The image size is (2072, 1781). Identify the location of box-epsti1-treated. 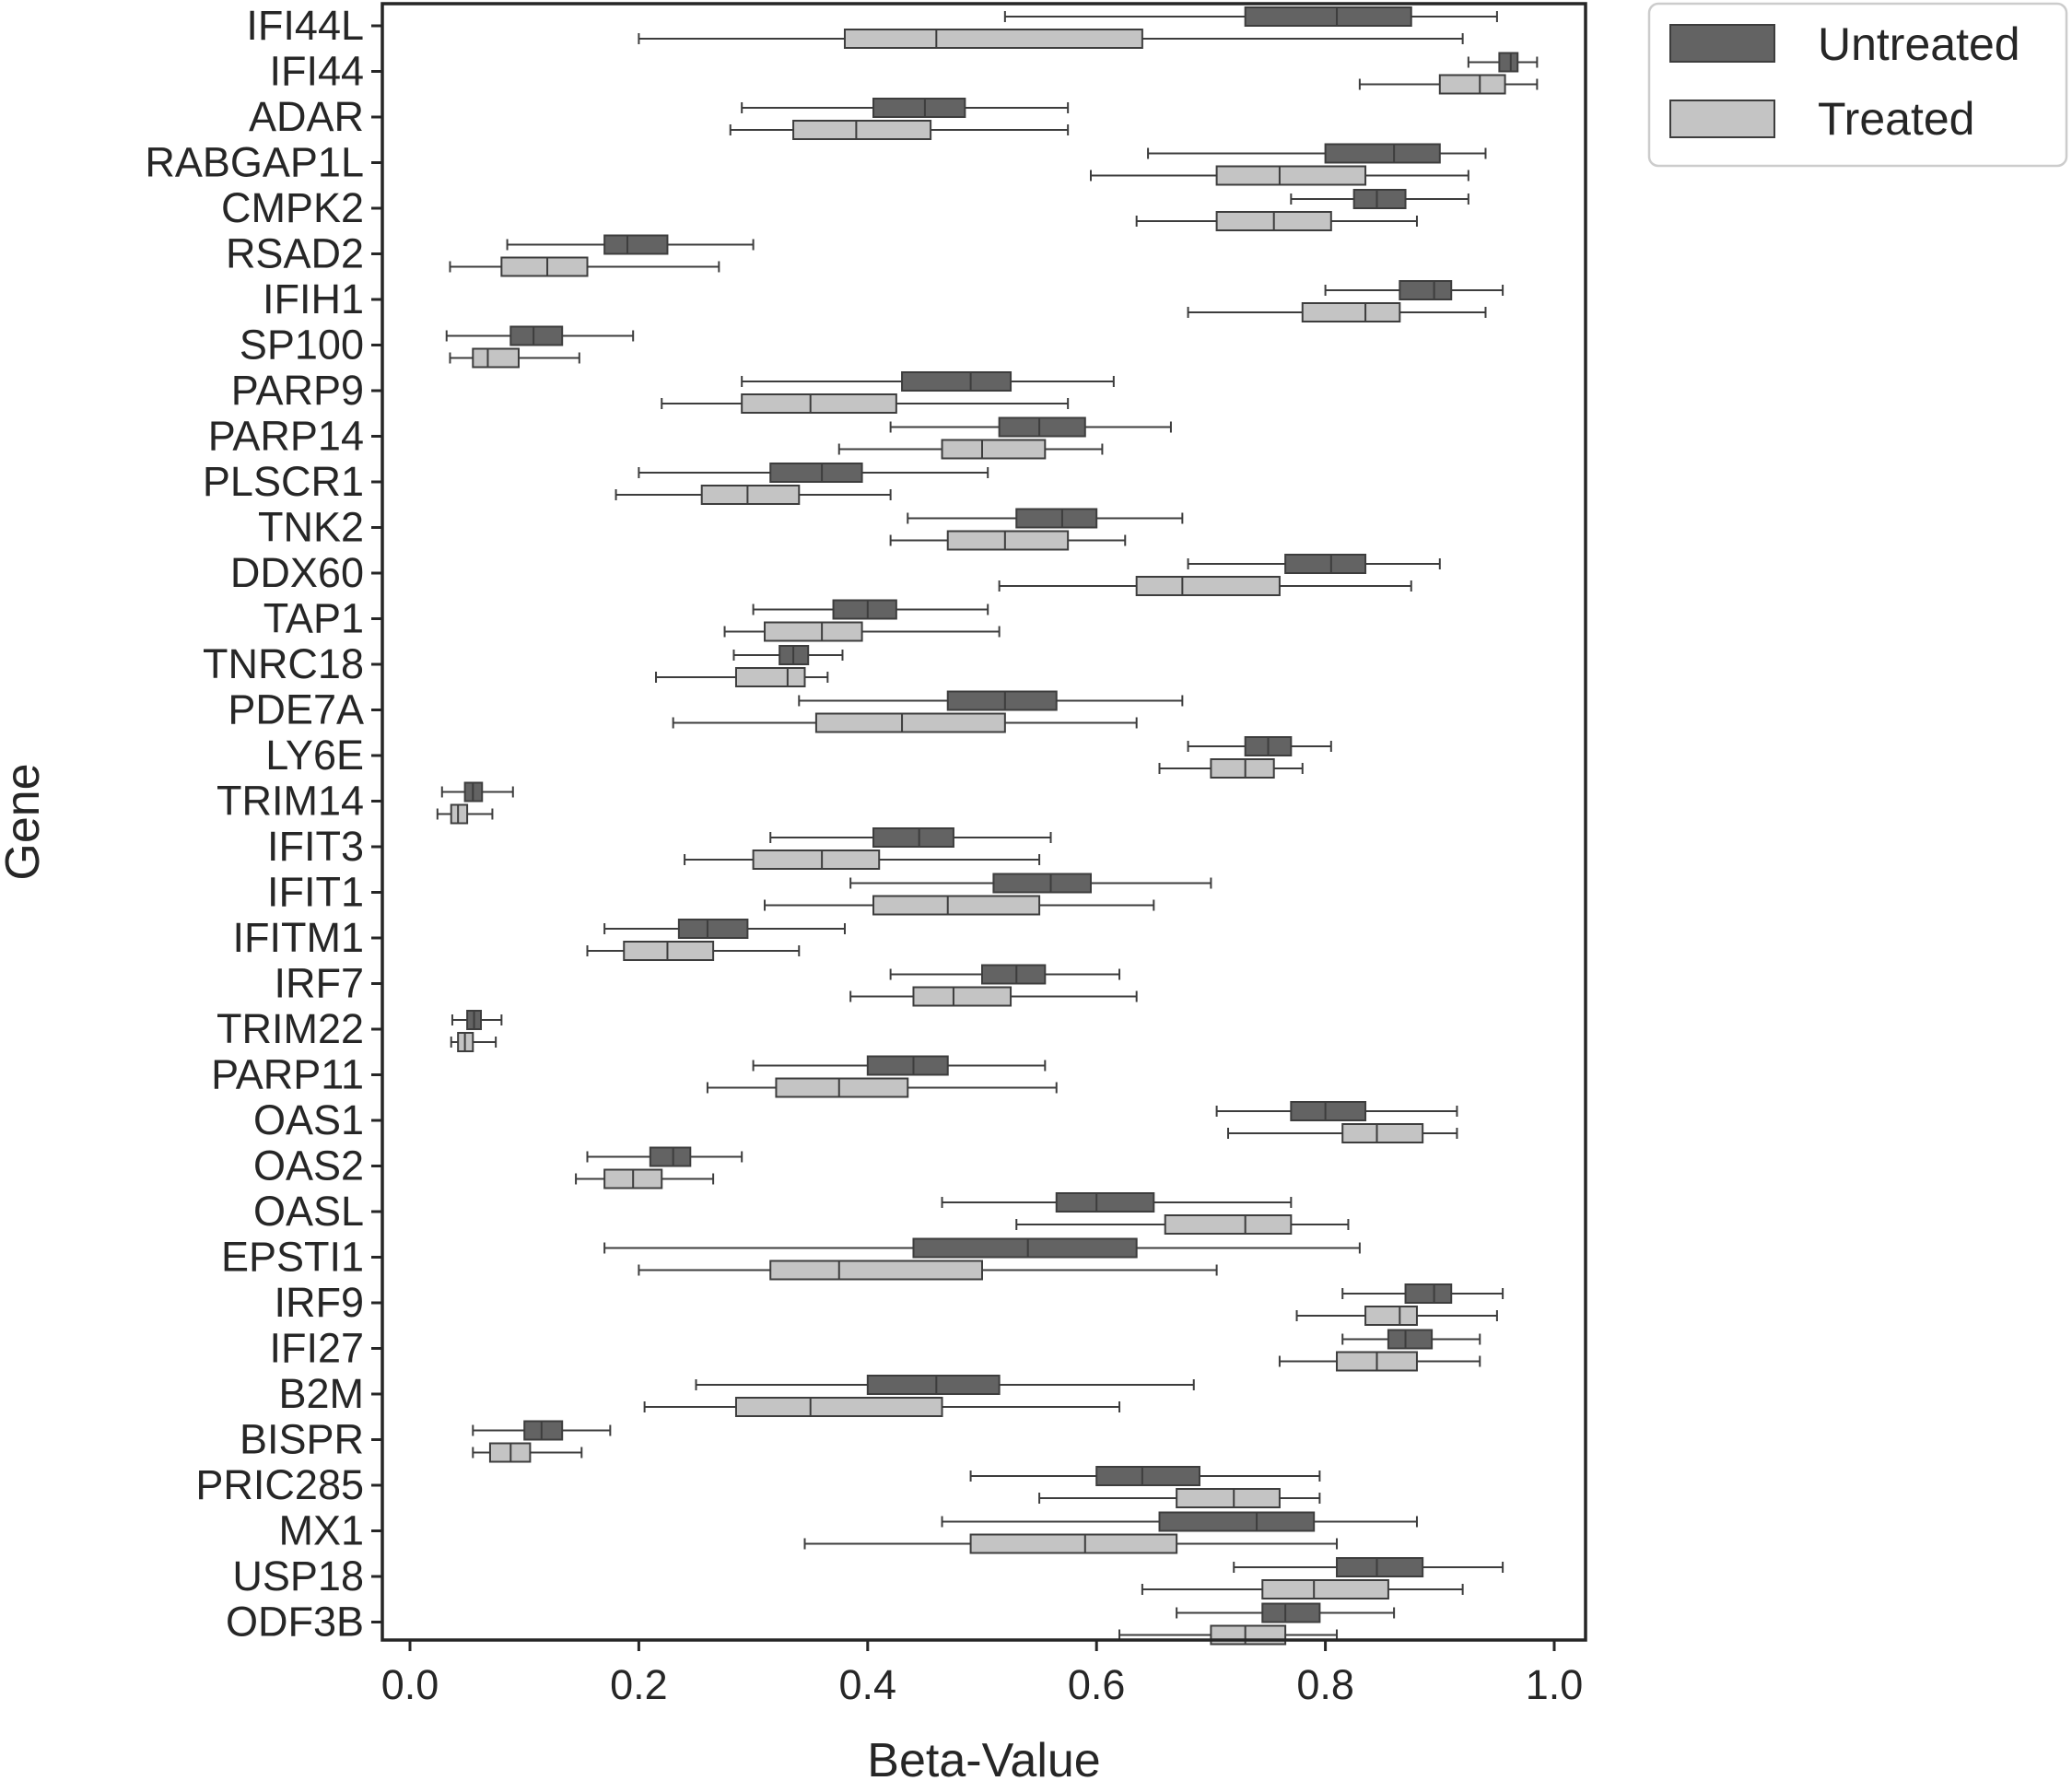
(928, 1270).